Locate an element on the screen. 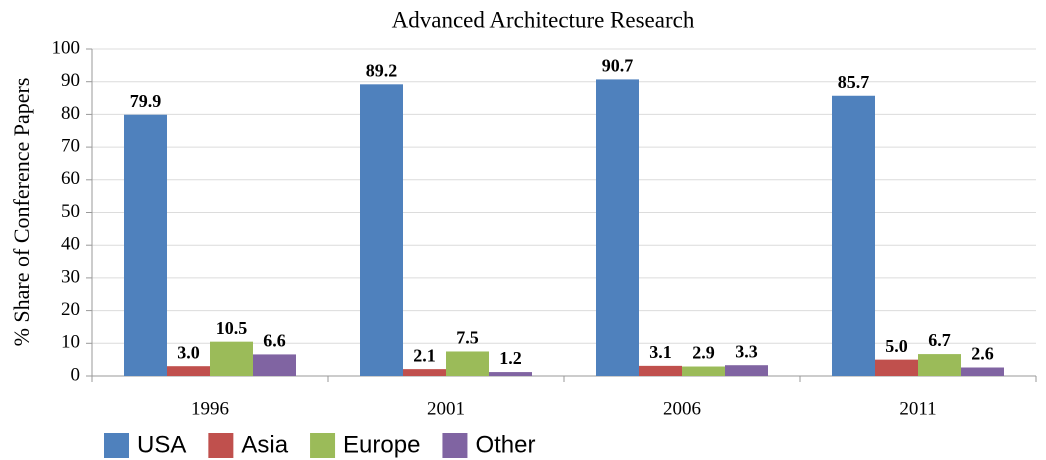  data-label: 2.1 is located at coordinates (424, 355).